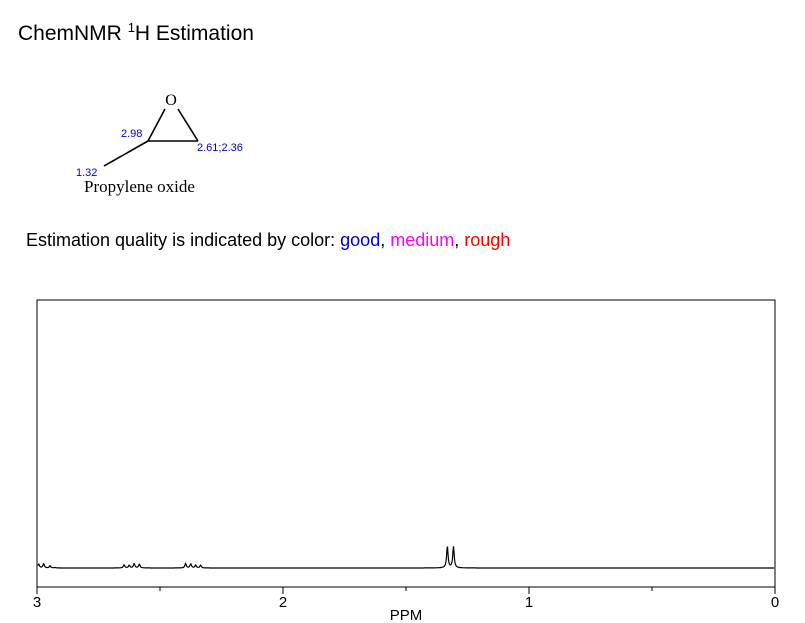  What do you see at coordinates (37, 602) in the screenshot?
I see `x-tick-label: 3` at bounding box center [37, 602].